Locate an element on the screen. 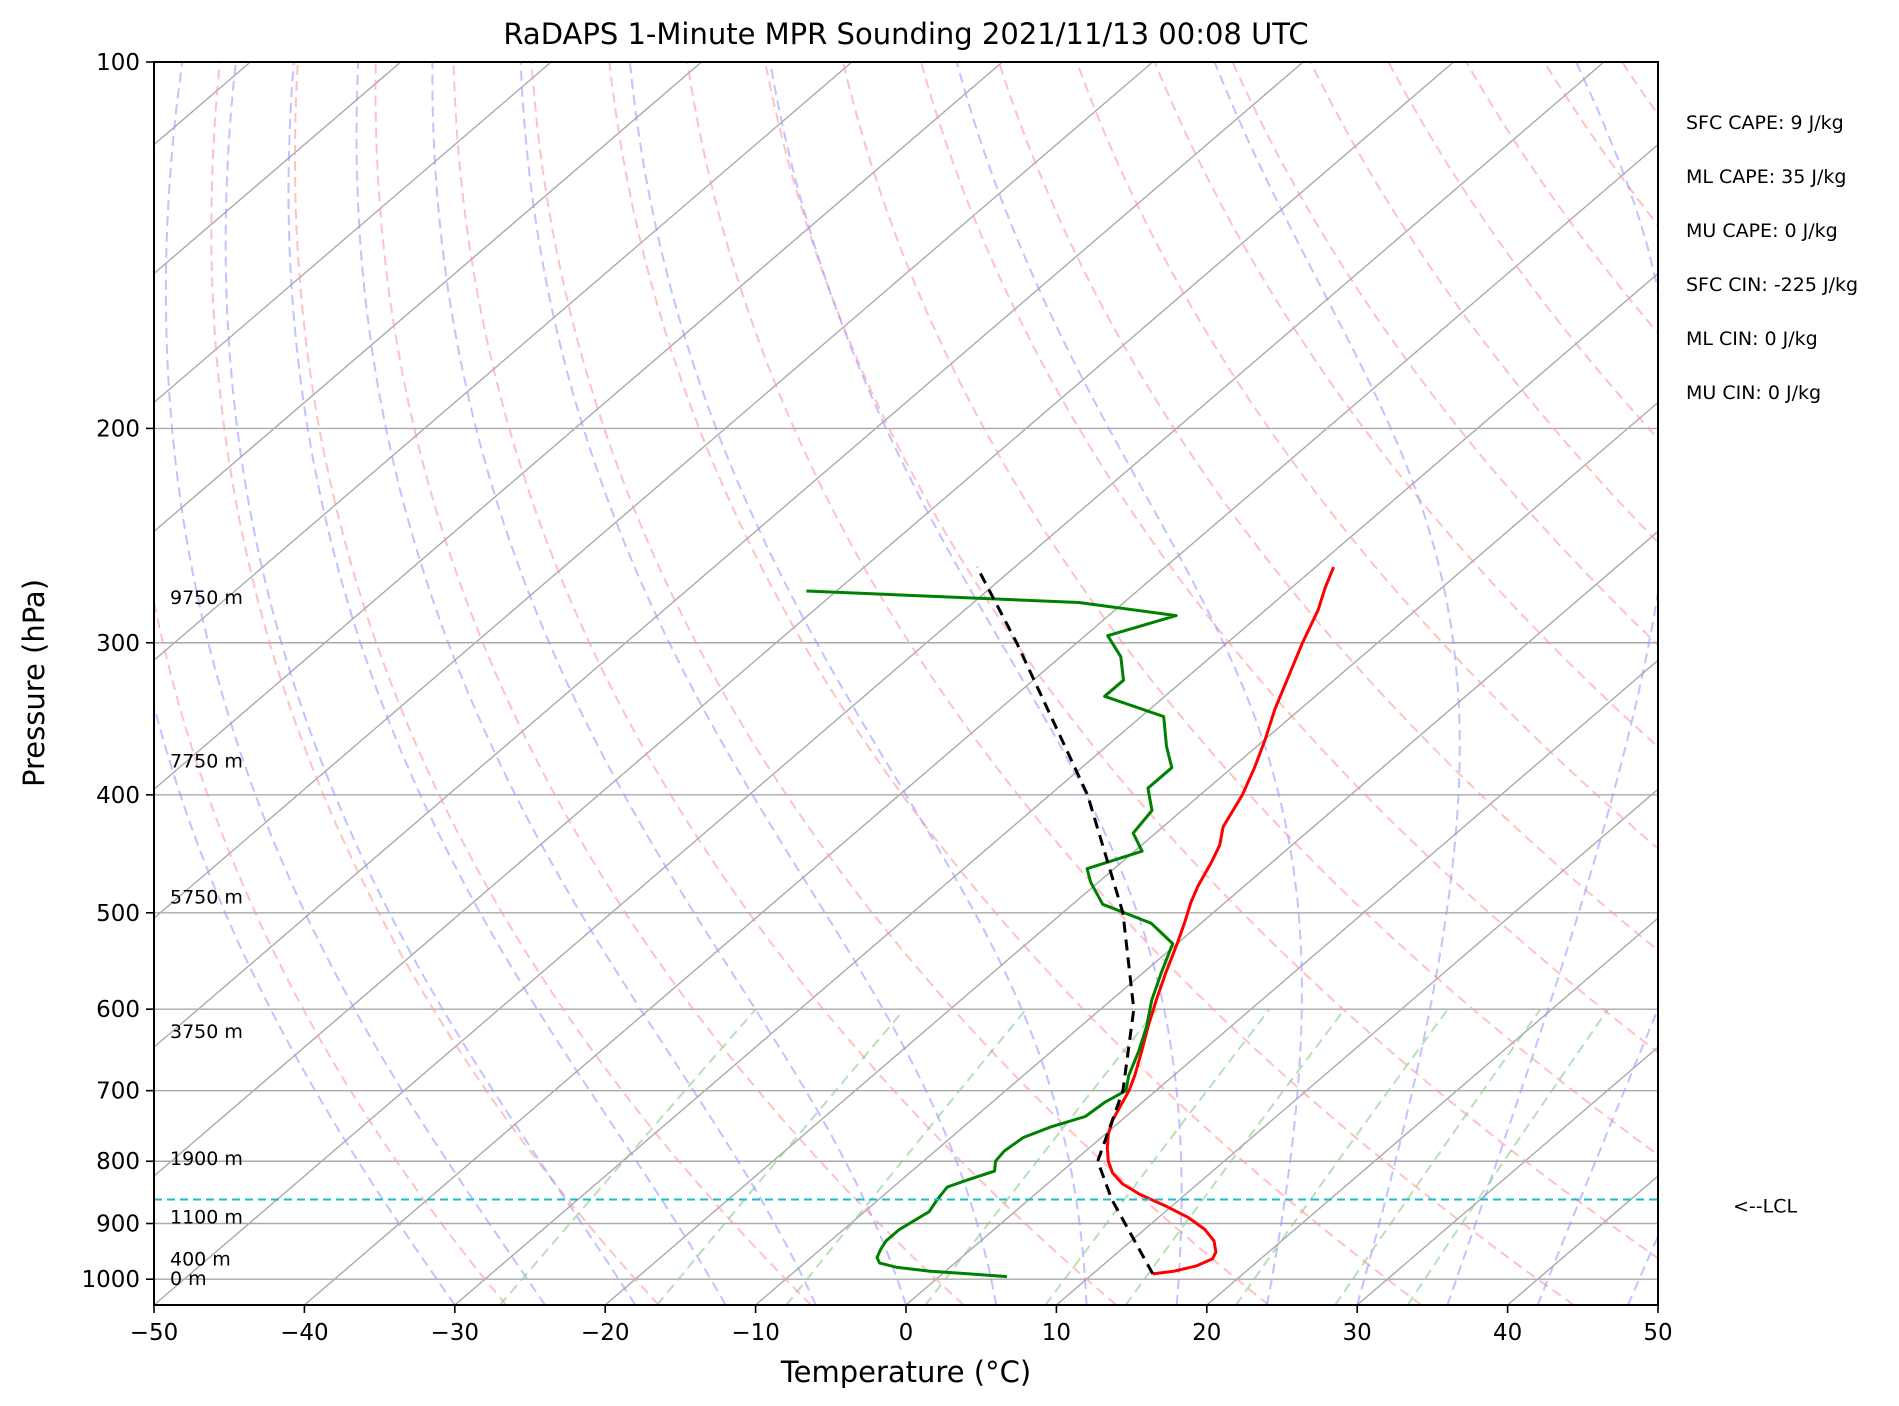 The height and width of the screenshot is (1406, 1899). y-tick-label: 300 is located at coordinates (118, 644).